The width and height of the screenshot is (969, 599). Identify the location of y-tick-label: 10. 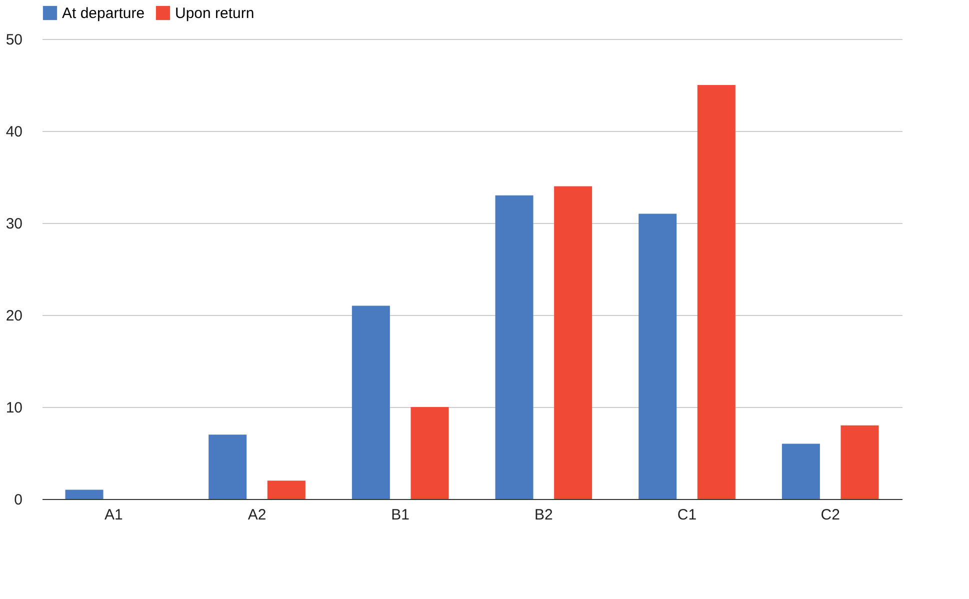
(14, 408).